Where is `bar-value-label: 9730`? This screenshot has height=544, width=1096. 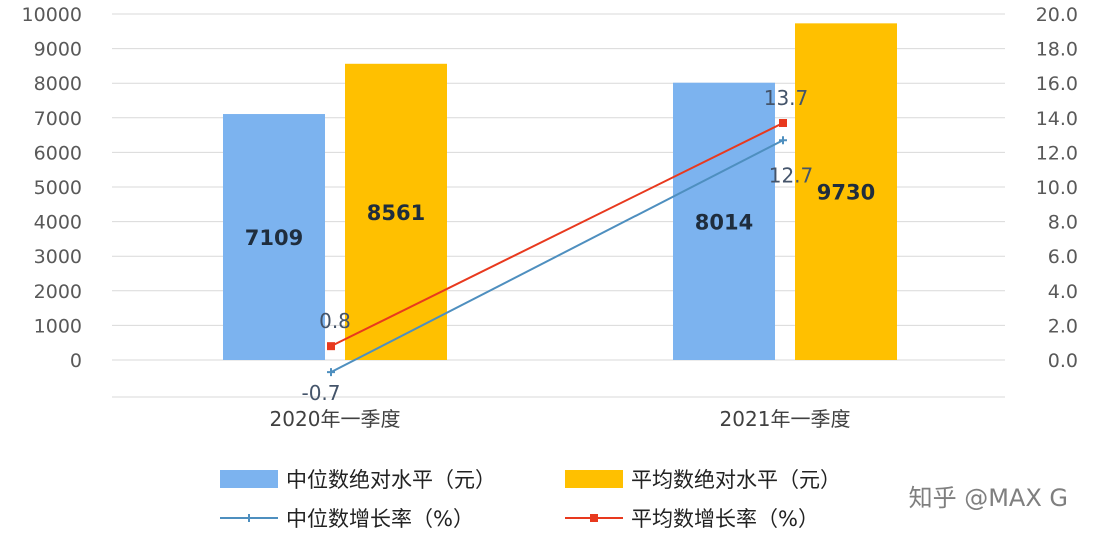
bar-value-label: 9730 is located at coordinates (846, 193).